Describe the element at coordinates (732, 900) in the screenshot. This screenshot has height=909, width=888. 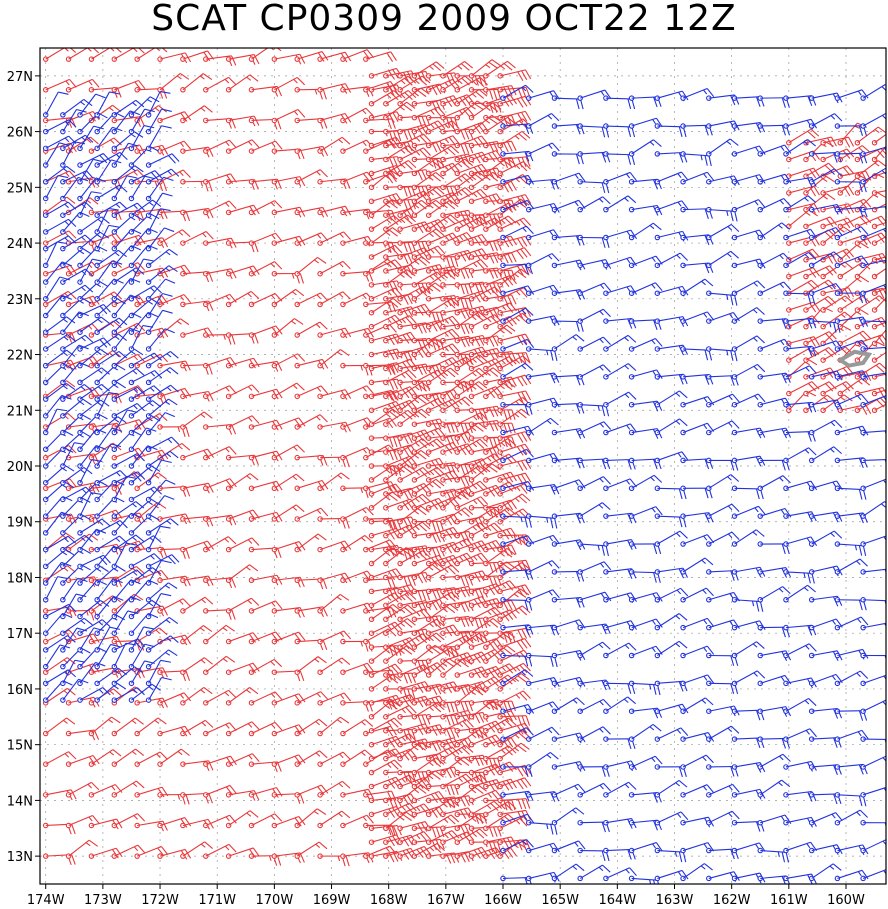
I see `lon-tick-label: 162W` at that location.